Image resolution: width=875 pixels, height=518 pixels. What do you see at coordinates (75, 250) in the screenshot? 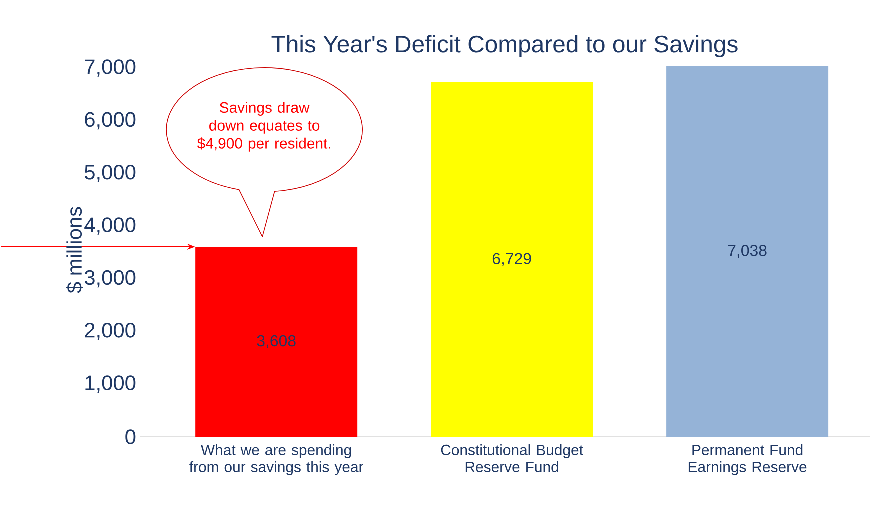
I see `y-axis-title: $ millions` at bounding box center [75, 250].